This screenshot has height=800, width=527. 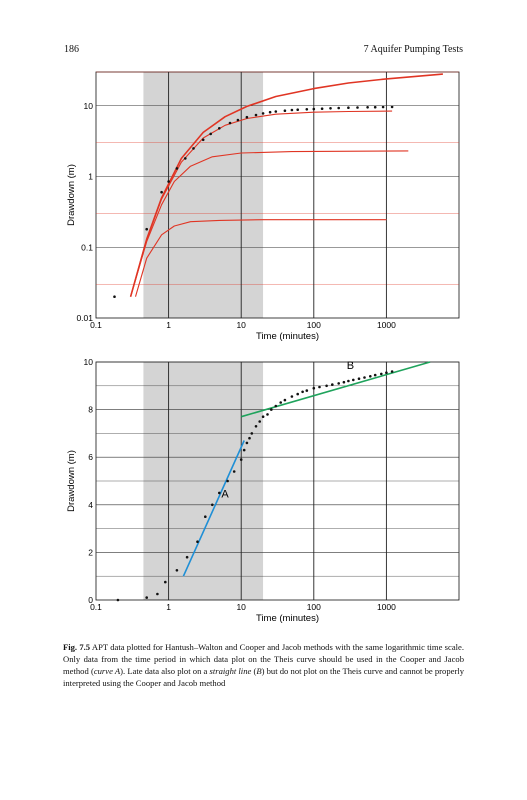 What do you see at coordinates (230, 671) in the screenshot?
I see `caption-italic: straight line` at bounding box center [230, 671].